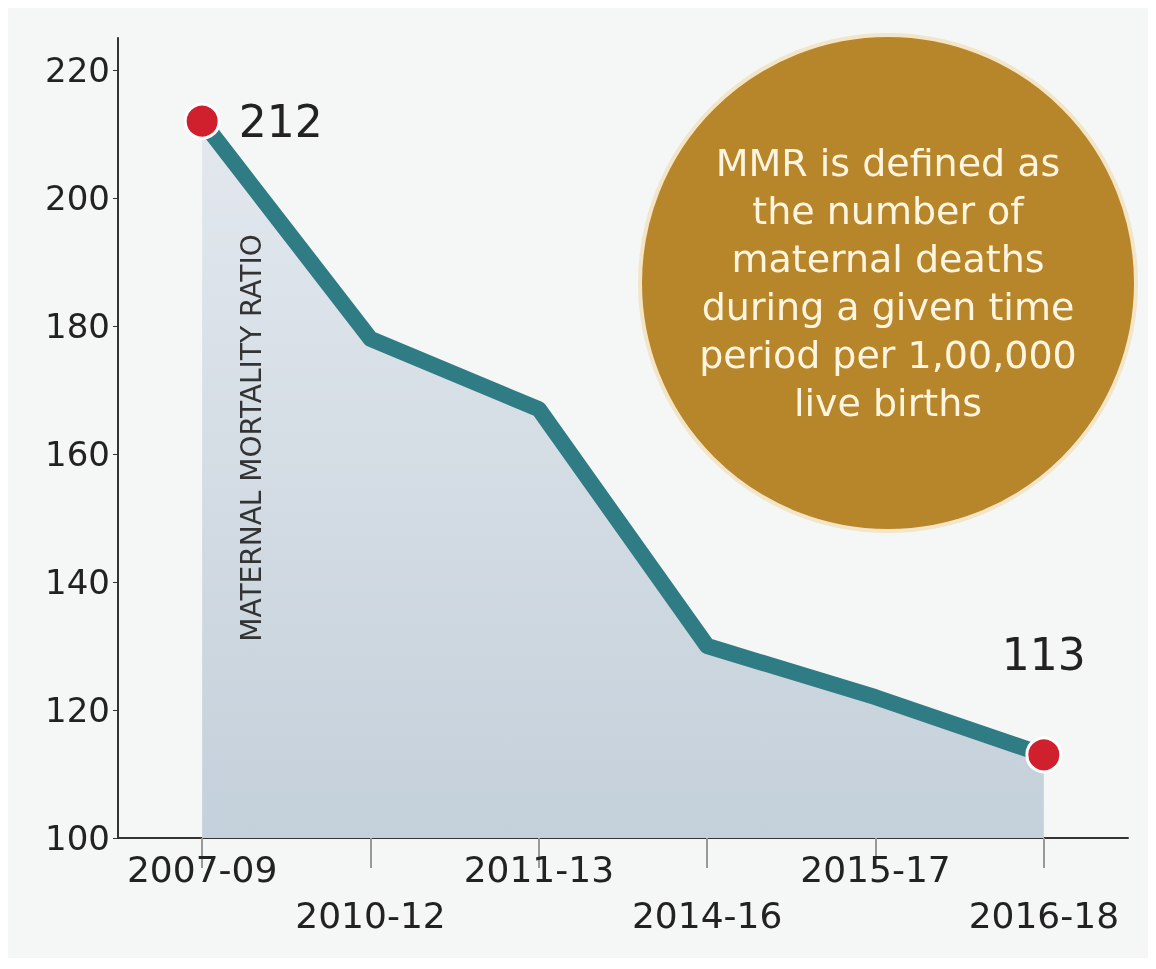 The width and height of the screenshot is (1156, 969). What do you see at coordinates (77, 70) in the screenshot?
I see `y-tick-label: 220` at bounding box center [77, 70].